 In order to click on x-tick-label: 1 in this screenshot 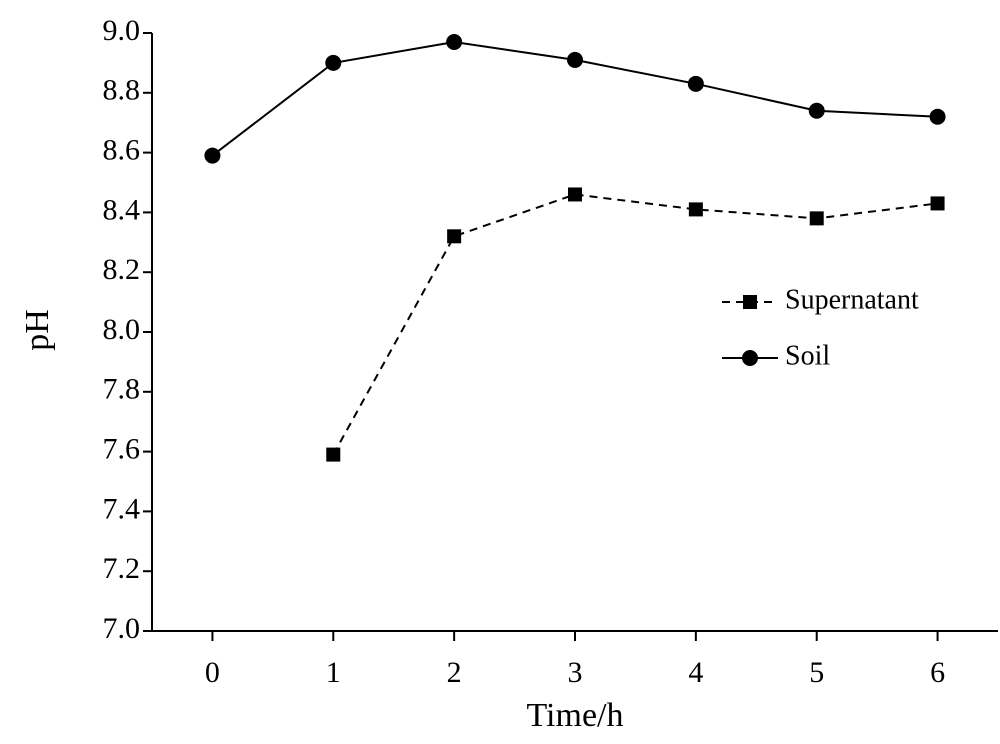, I will do `click(333, 672)`.